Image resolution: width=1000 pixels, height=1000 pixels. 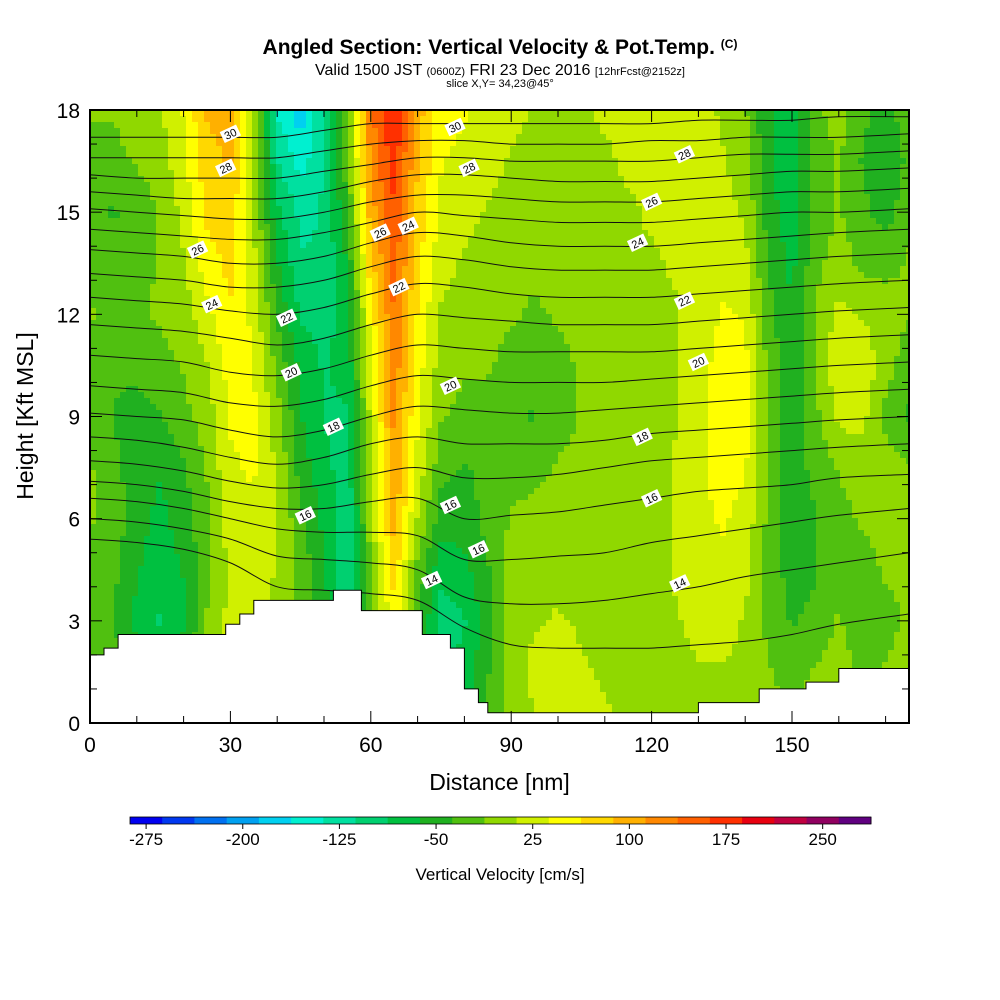 What do you see at coordinates (370, 745) in the screenshot?
I see `x-tick-label: 60` at bounding box center [370, 745].